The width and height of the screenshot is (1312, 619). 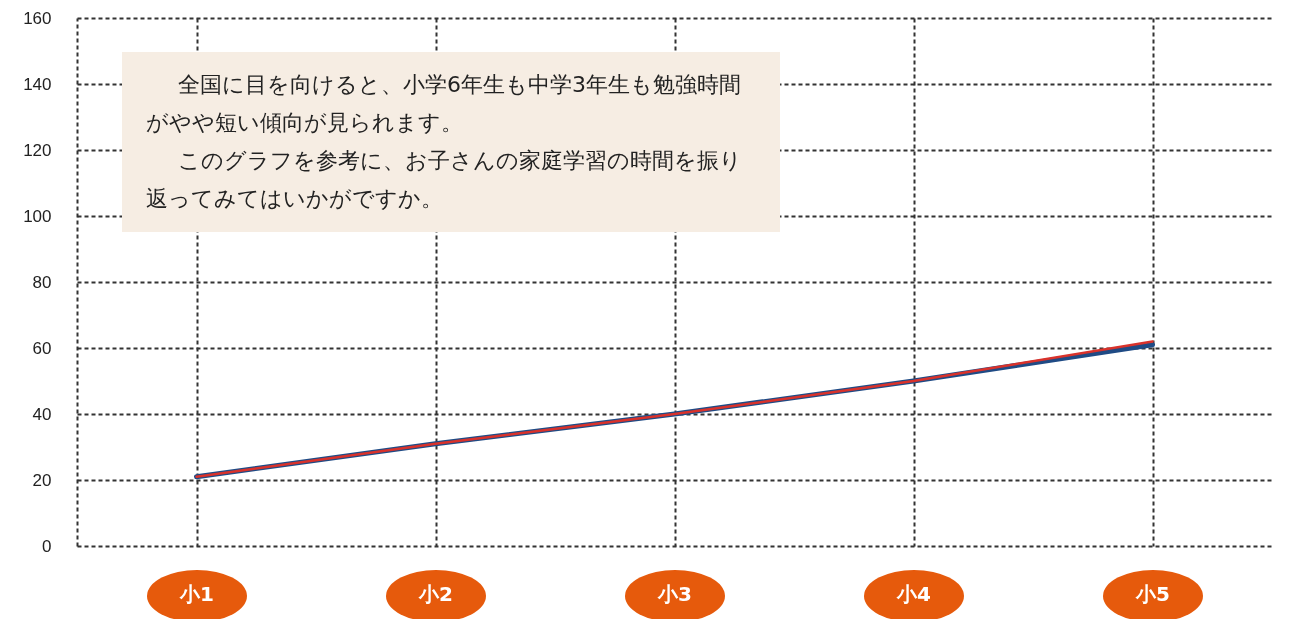 What do you see at coordinates (444, 104) in the screenshot?
I see `annotation: 全国に目を向けると、小学6年生も中学3年生も勉強時間がやや短い傾向が見られます。` at bounding box center [444, 104].